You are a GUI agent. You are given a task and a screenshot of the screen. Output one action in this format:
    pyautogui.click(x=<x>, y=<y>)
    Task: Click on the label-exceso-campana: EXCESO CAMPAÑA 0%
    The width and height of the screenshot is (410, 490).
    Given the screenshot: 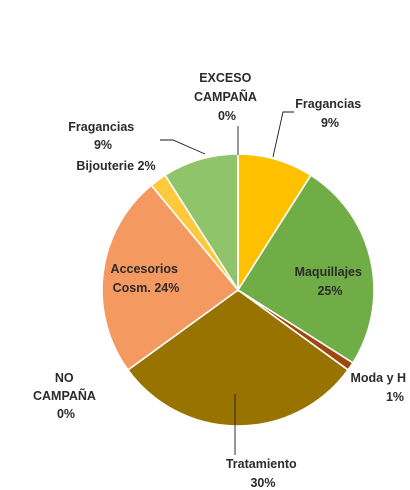 What is the action you would take?
    pyautogui.click(x=227, y=97)
    